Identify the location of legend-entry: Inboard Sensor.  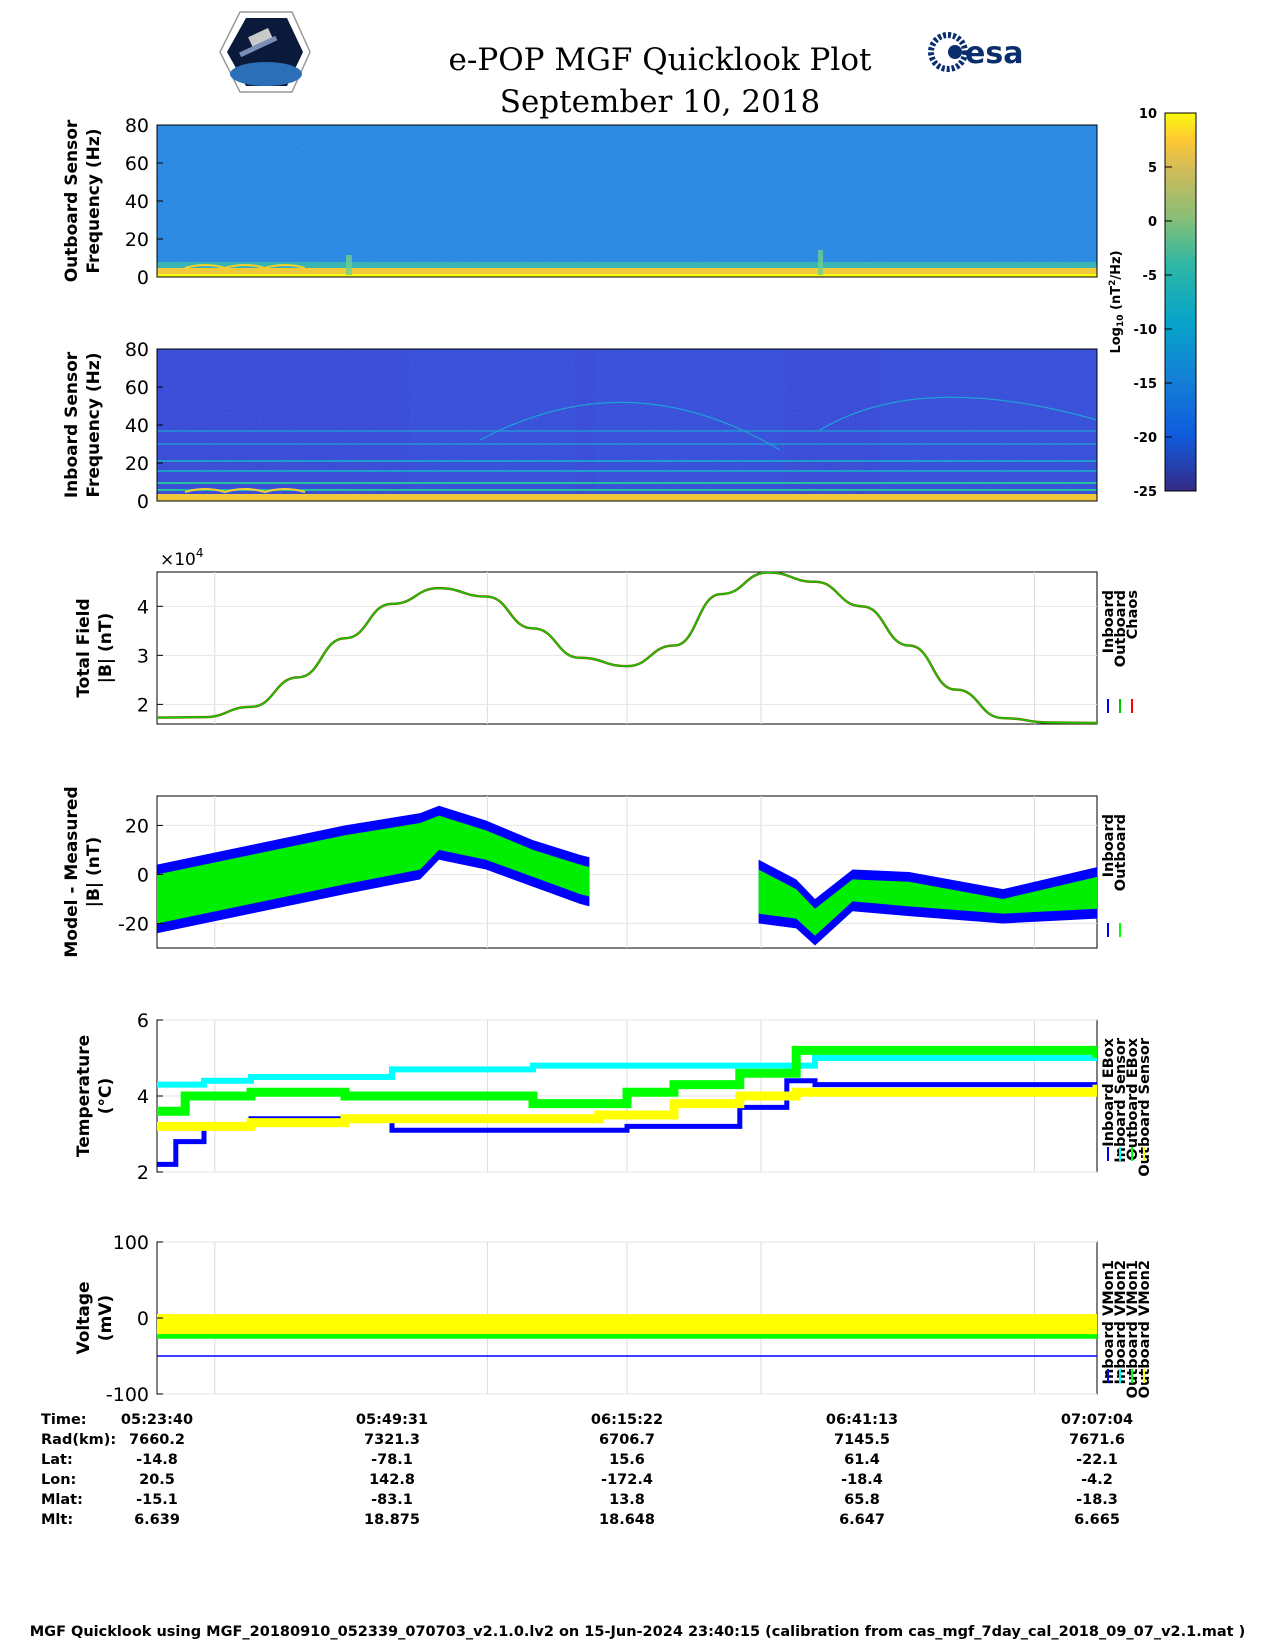
(1121, 1100).